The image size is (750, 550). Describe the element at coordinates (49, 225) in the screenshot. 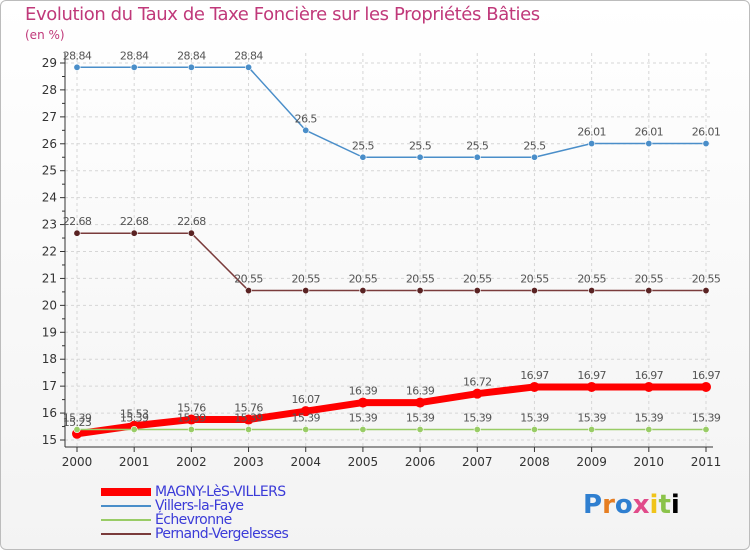

I see `y-tick-label: 23` at that location.